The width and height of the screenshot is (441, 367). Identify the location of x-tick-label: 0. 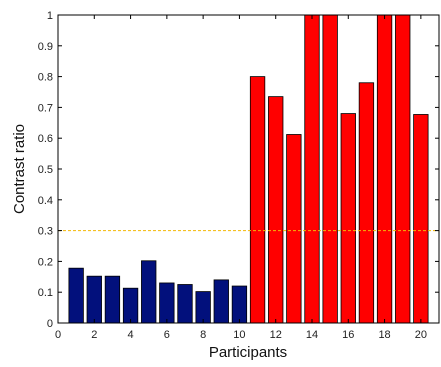
(58, 335).